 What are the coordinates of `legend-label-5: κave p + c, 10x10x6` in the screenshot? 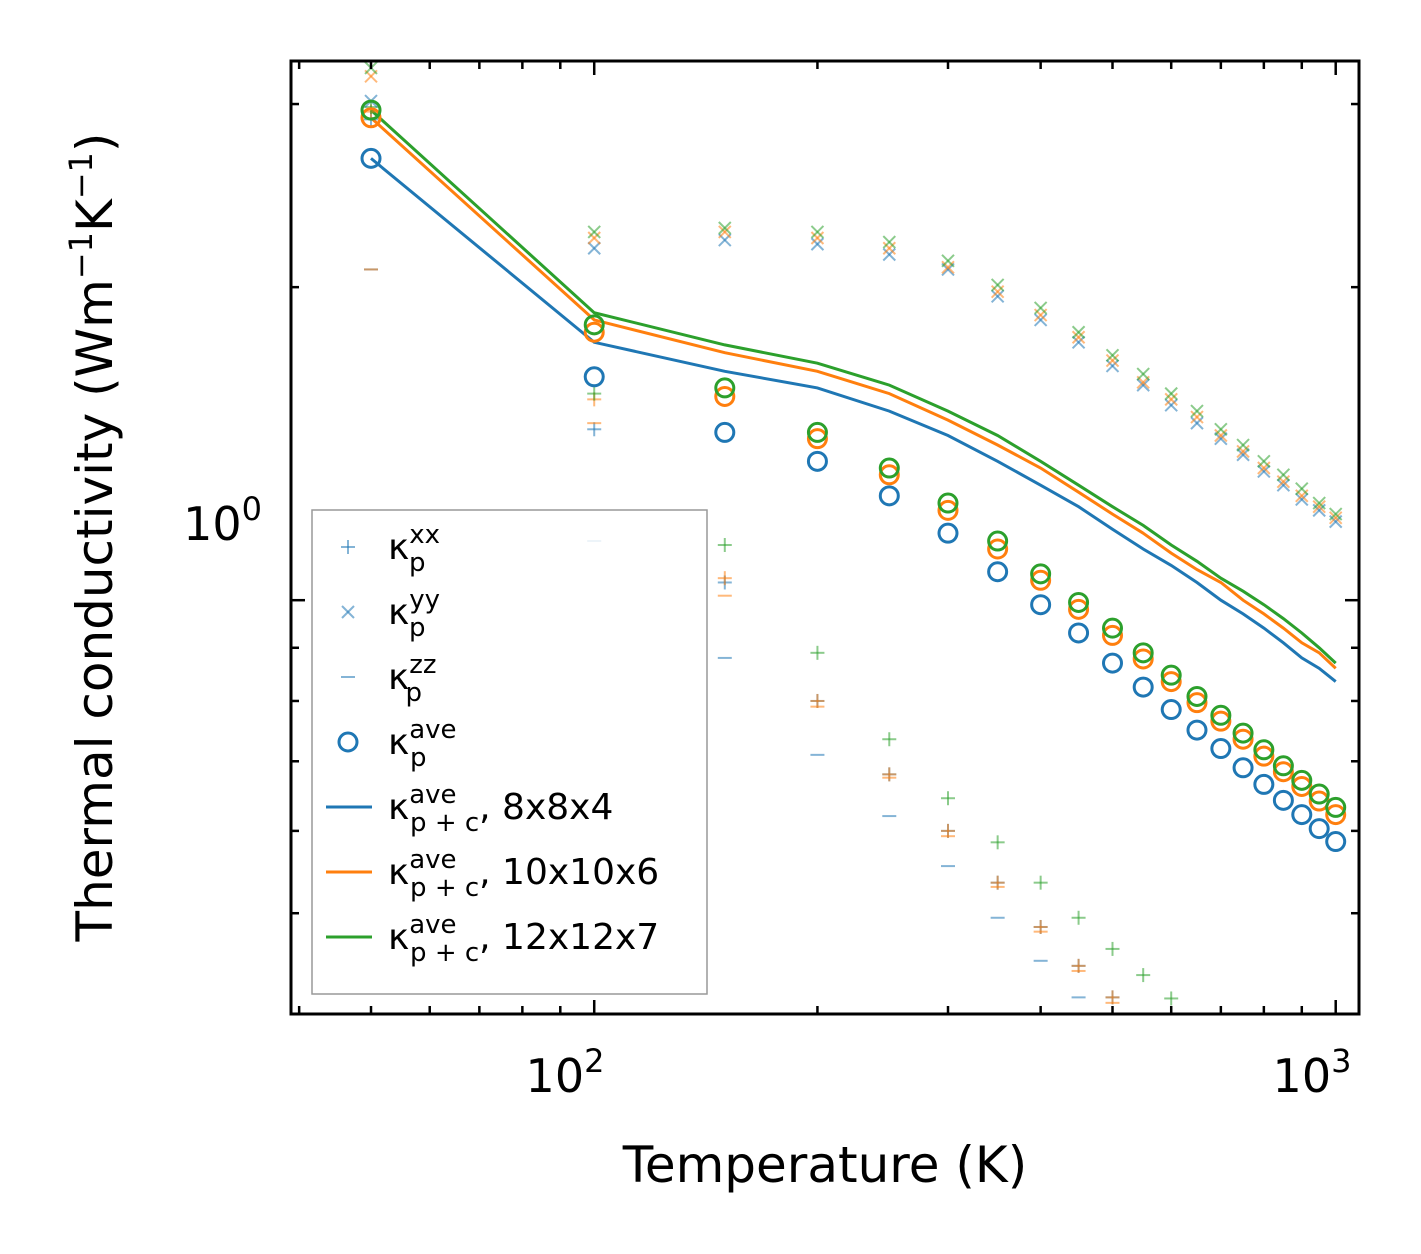 It's located at (523, 874).